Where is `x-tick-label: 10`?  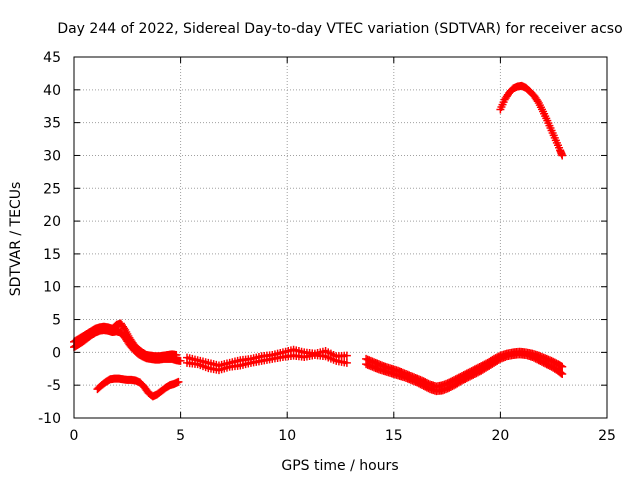 x-tick-label: 10 is located at coordinates (287, 436).